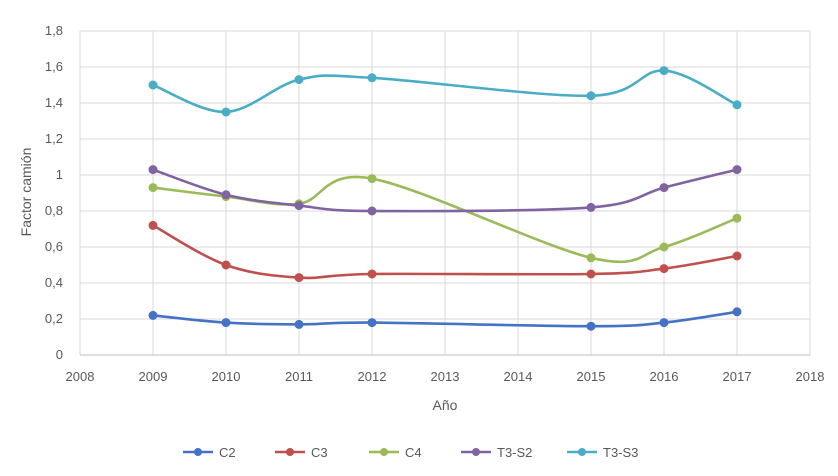 This screenshot has width=838, height=476. I want to click on y-axis-title: Factor camión, so click(26, 192).